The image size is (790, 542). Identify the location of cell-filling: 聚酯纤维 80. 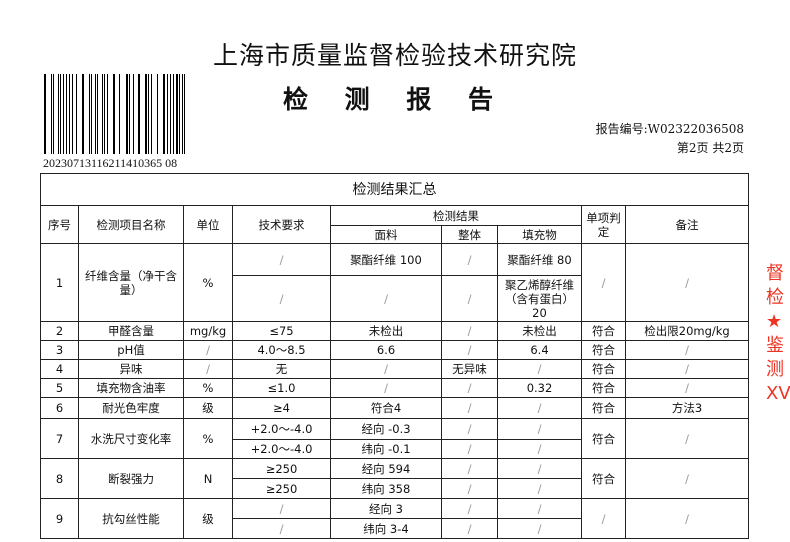
(539, 259).